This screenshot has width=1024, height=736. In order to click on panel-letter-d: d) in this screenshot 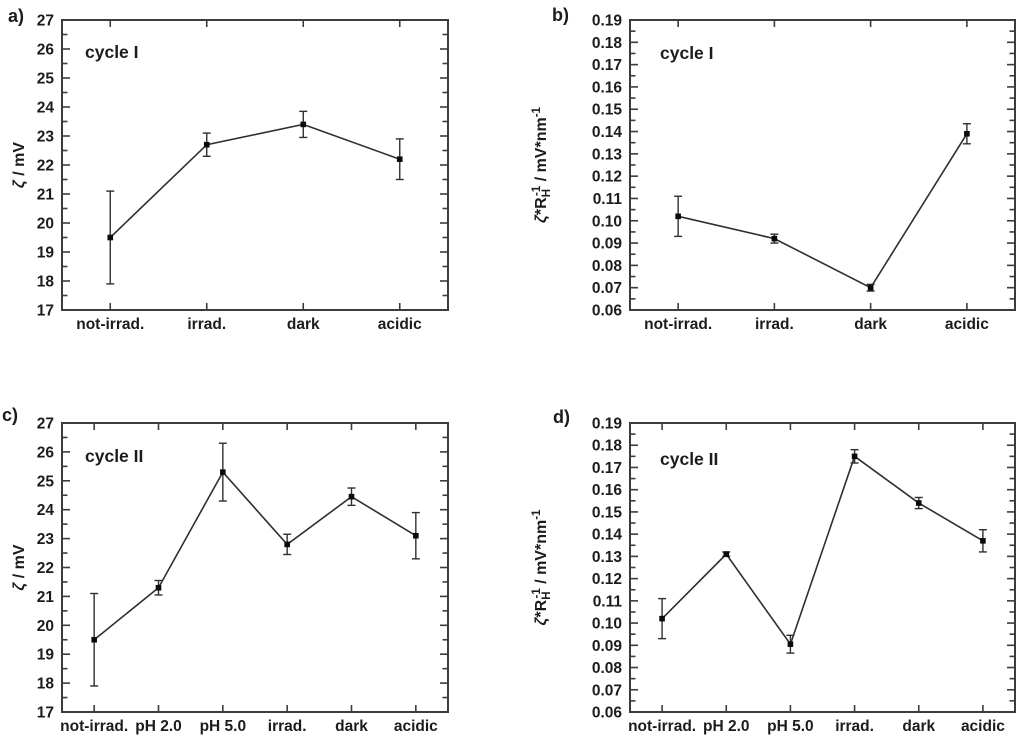, I will do `click(561, 417)`.